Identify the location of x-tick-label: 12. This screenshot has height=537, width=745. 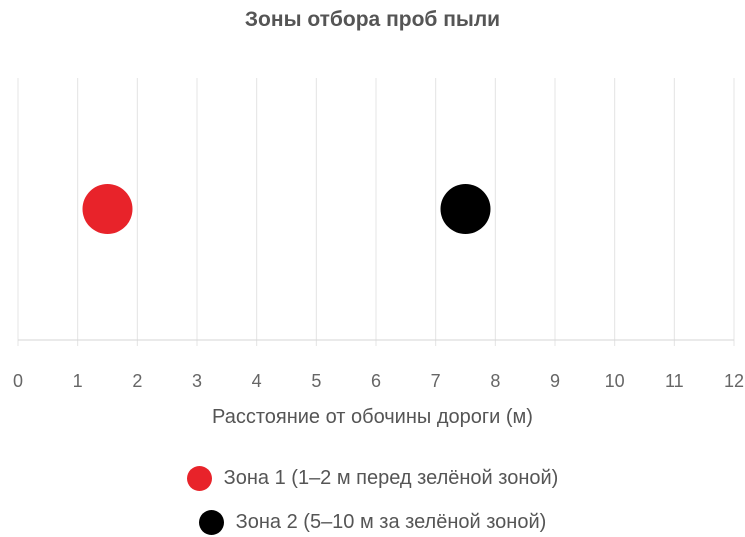
(734, 381).